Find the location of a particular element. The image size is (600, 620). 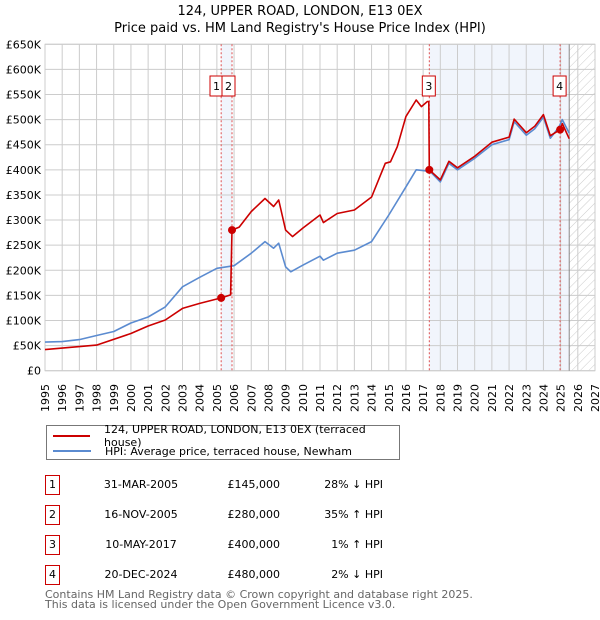

chart-title: 124, UPPER ROAD, LONDON, E13 0EX is located at coordinates (300, 11).